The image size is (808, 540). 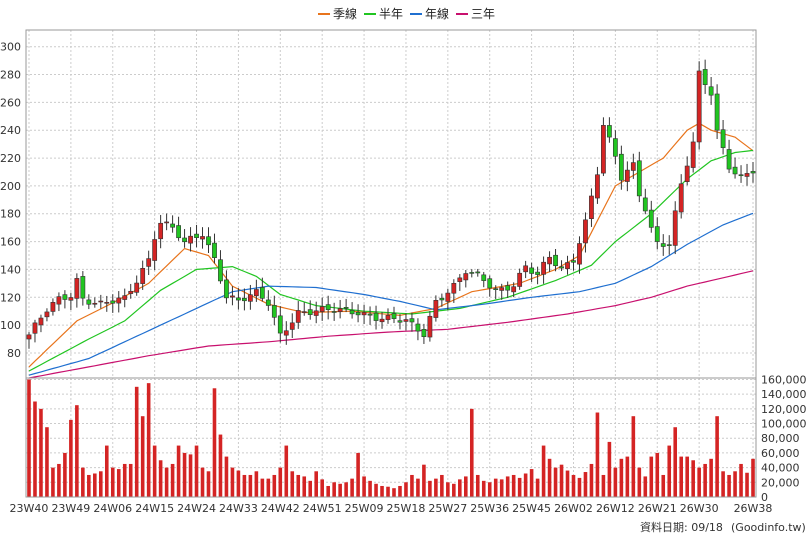 I want to click on time-tick-label: 25W36, so click(x=489, y=508).